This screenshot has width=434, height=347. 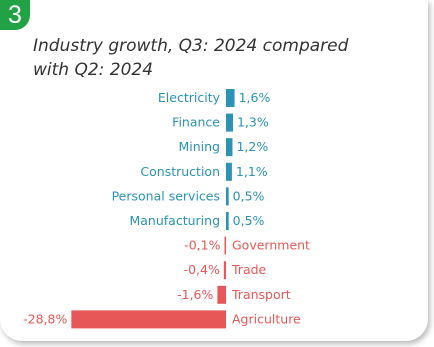 I want to click on category-label-mining: Mining, so click(x=199, y=146).